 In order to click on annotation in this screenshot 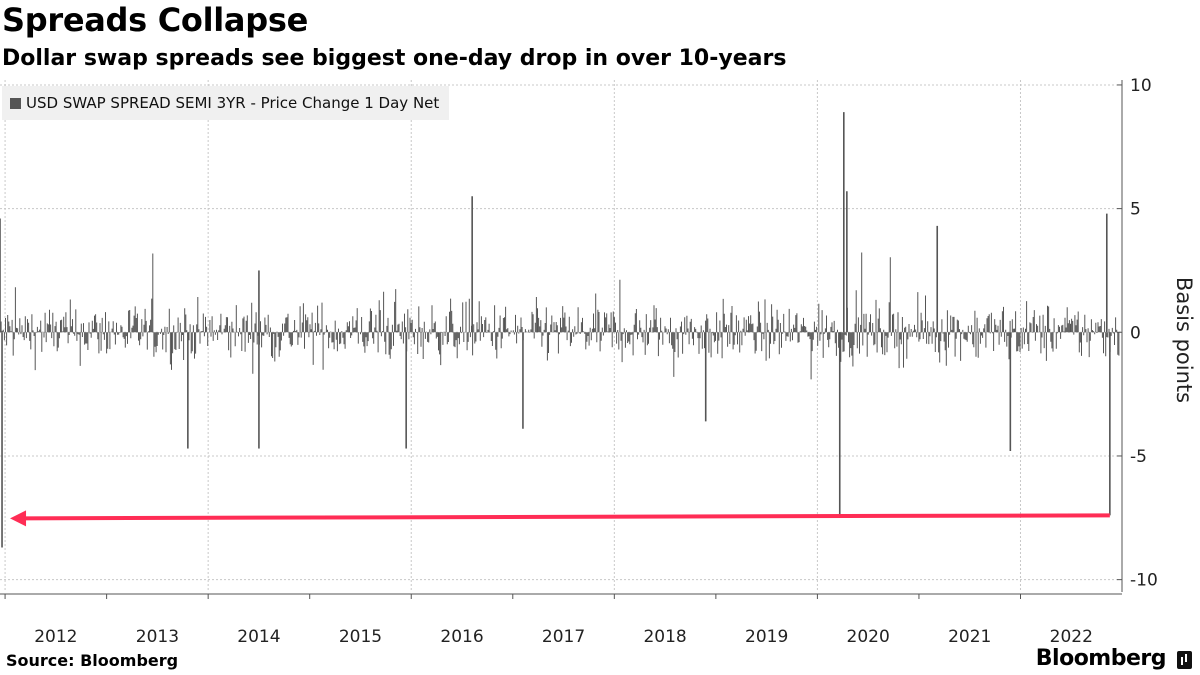, I will do `click(560, 518)`.